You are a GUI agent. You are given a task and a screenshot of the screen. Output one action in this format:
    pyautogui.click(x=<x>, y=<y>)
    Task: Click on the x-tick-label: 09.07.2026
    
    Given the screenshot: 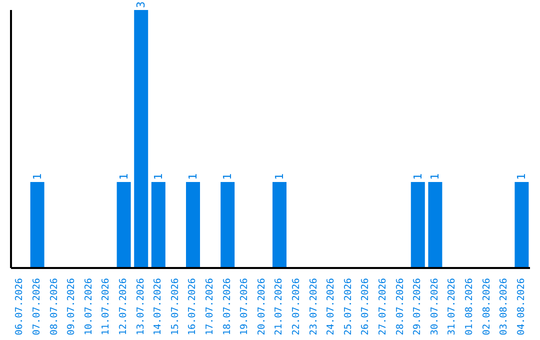 What is the action you would take?
    pyautogui.click(x=72, y=307)
    